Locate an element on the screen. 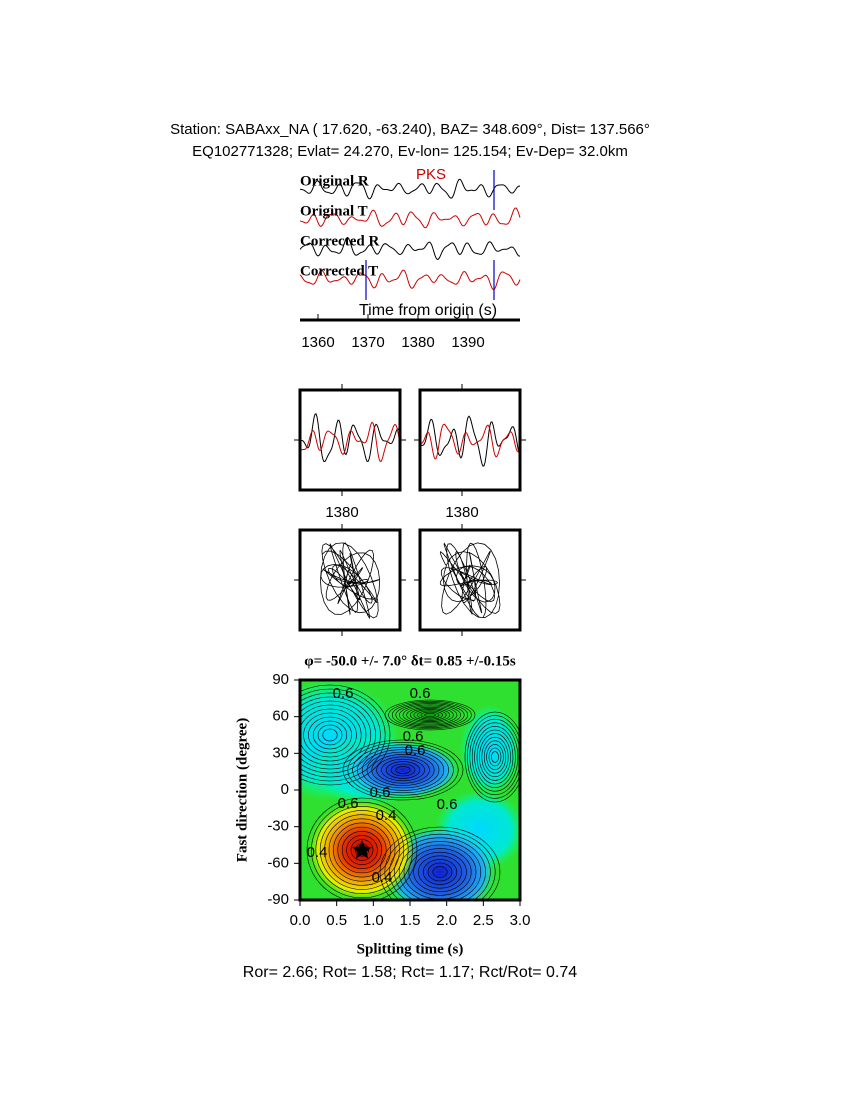  y-tick-label: -30 is located at coordinates (278, 826).